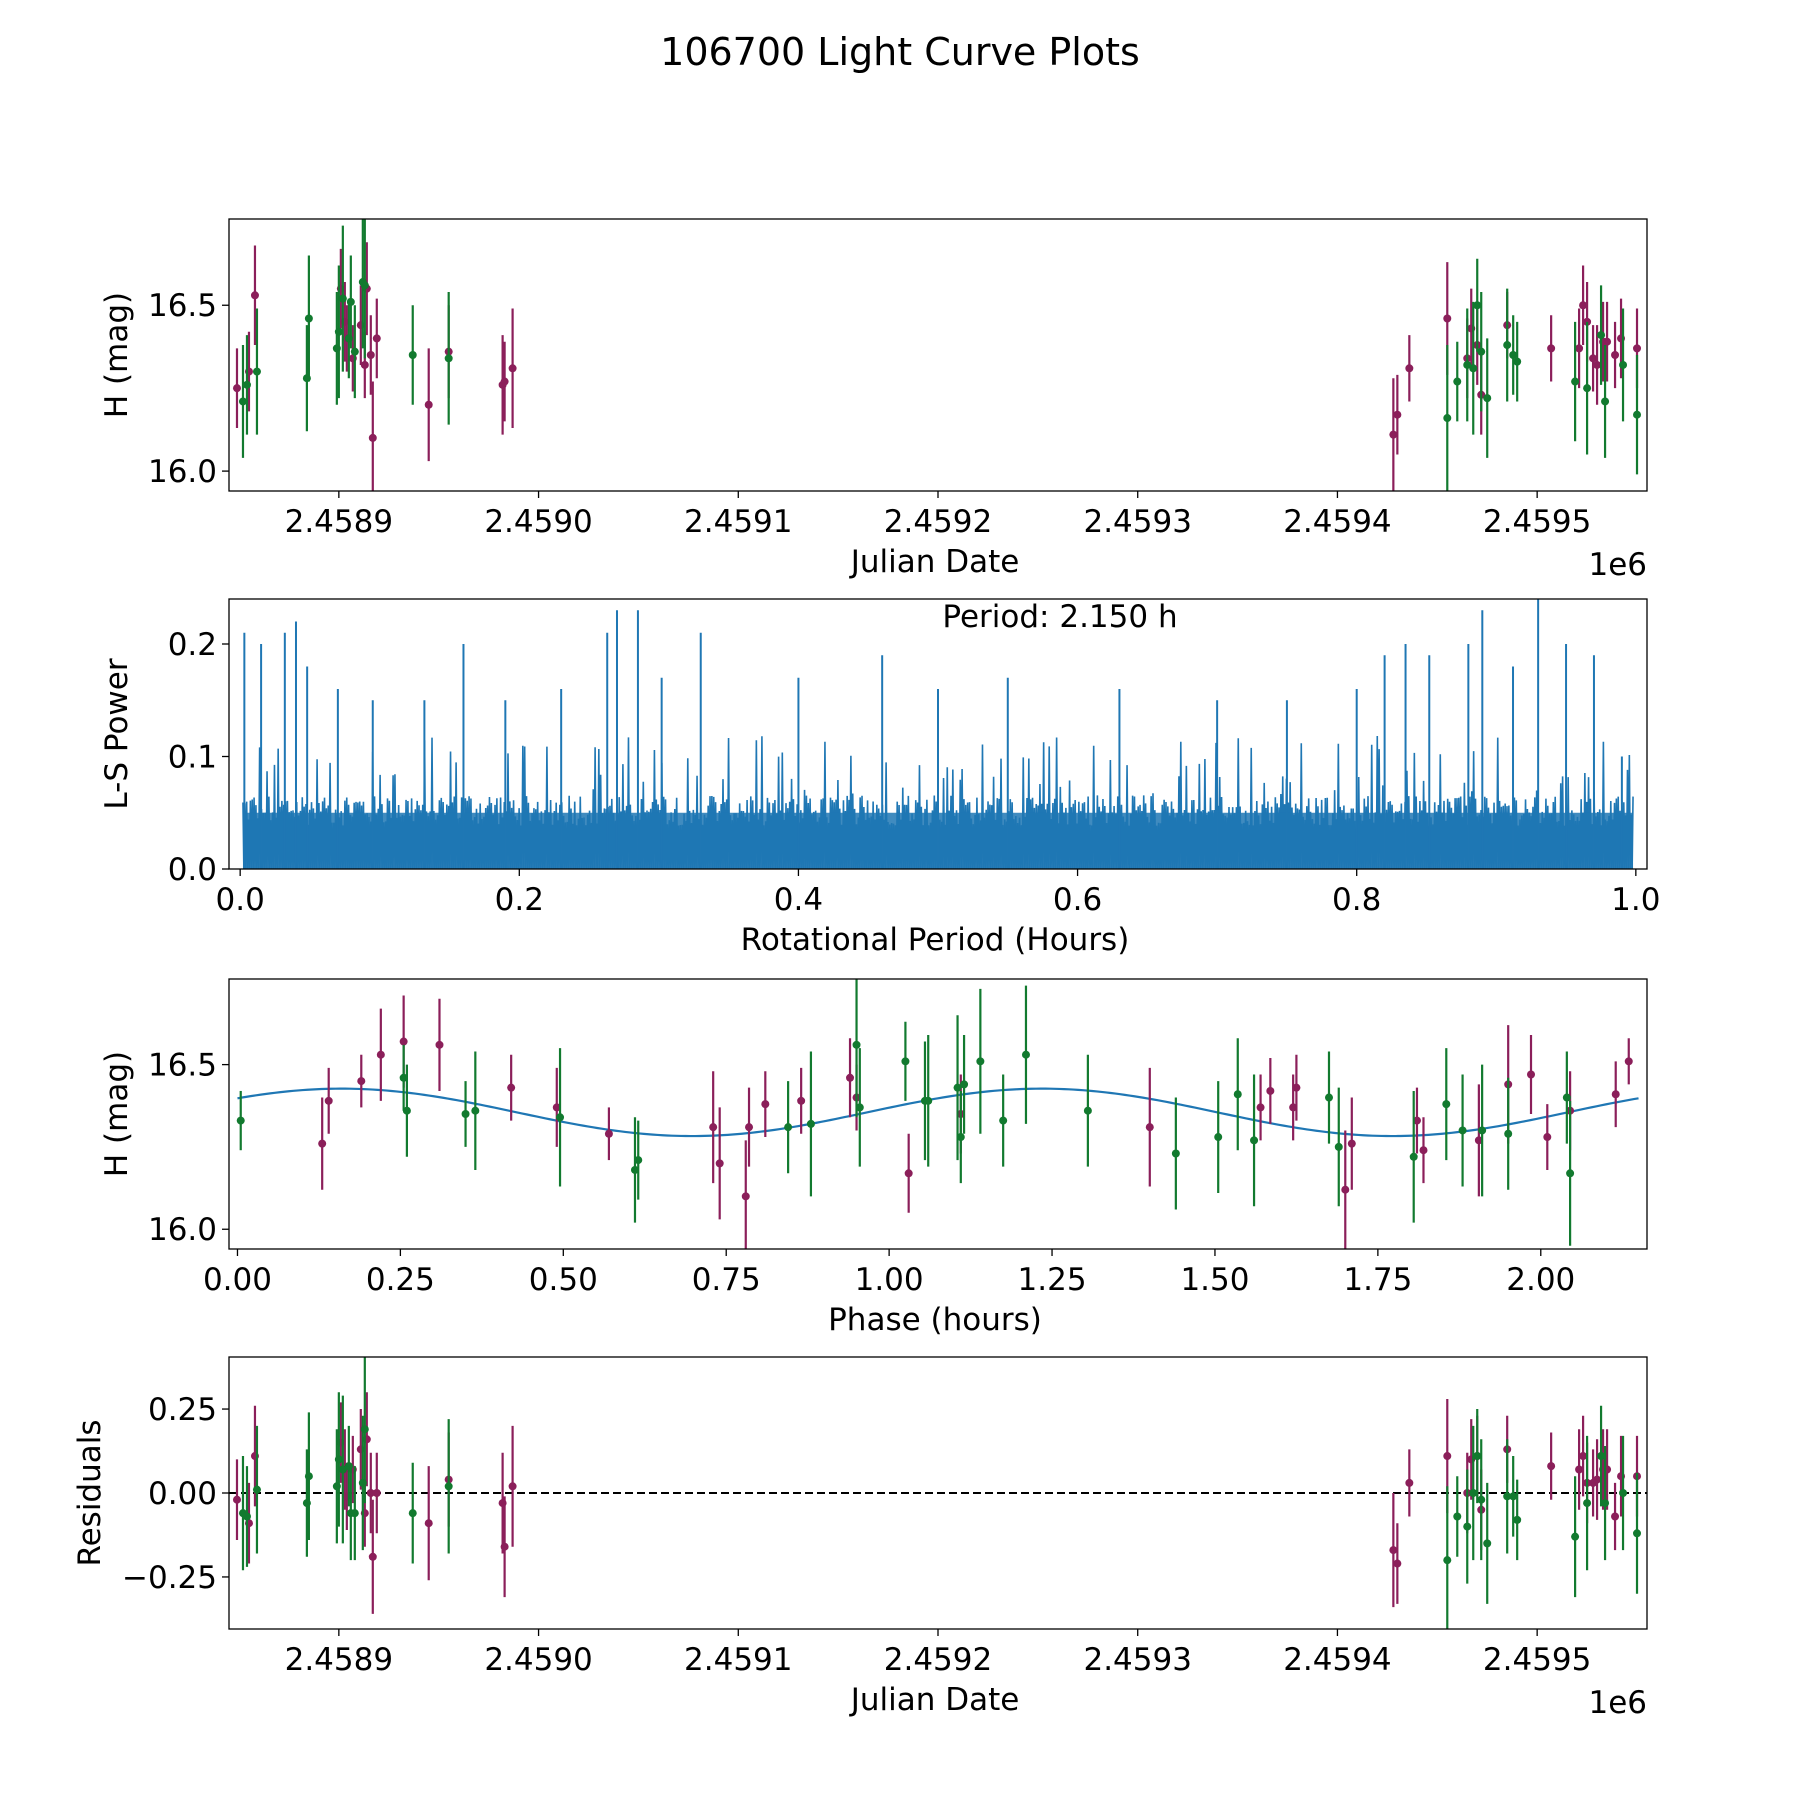  What do you see at coordinates (1617, 565) in the screenshot?
I see `x-offset-label: 1e6` at bounding box center [1617, 565].